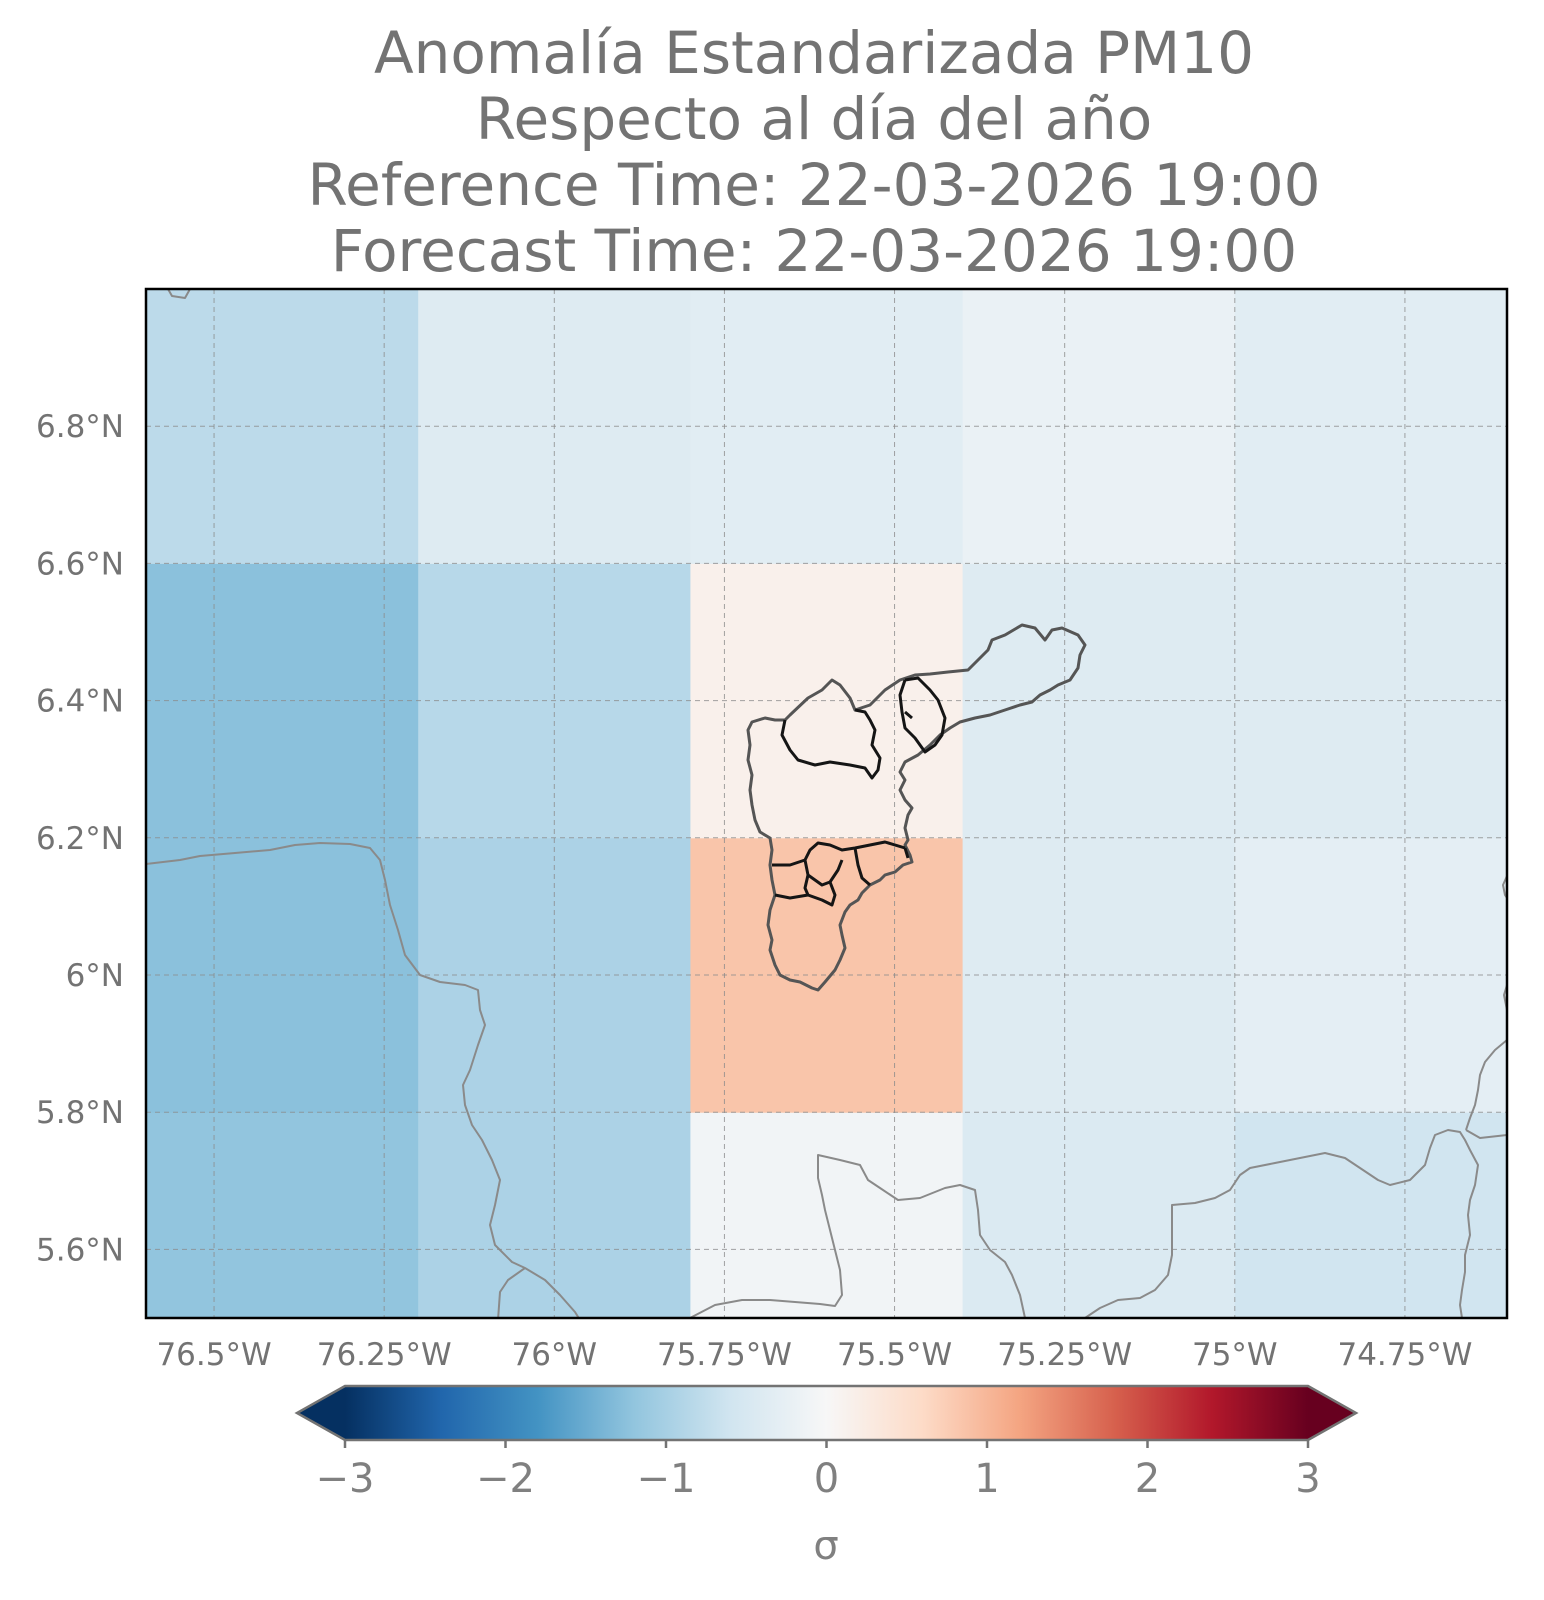  I want to click on y-tick-label: 5.8°N, so click(80, 1113).